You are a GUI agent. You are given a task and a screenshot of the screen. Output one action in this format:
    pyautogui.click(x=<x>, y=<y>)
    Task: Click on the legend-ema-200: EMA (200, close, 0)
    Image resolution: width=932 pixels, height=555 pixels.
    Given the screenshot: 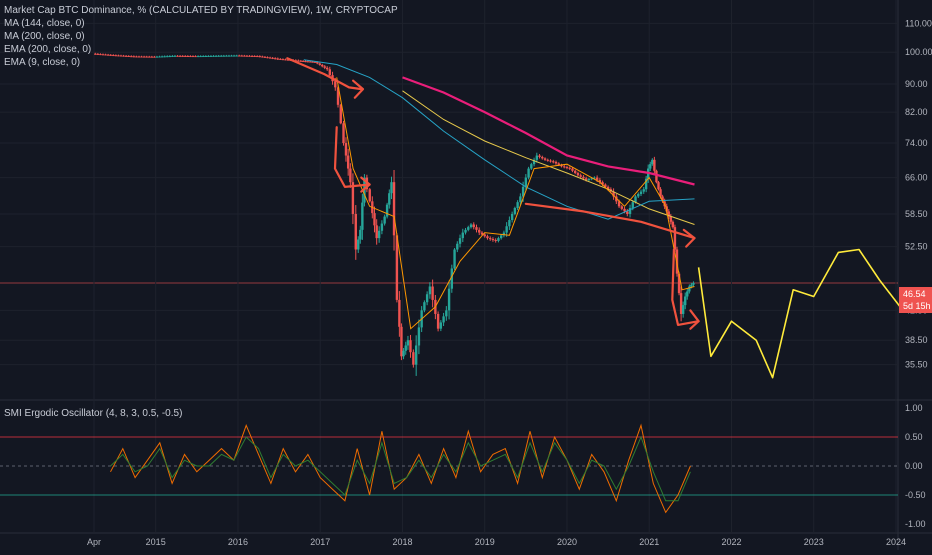 What is the action you would take?
    pyautogui.click(x=48, y=49)
    